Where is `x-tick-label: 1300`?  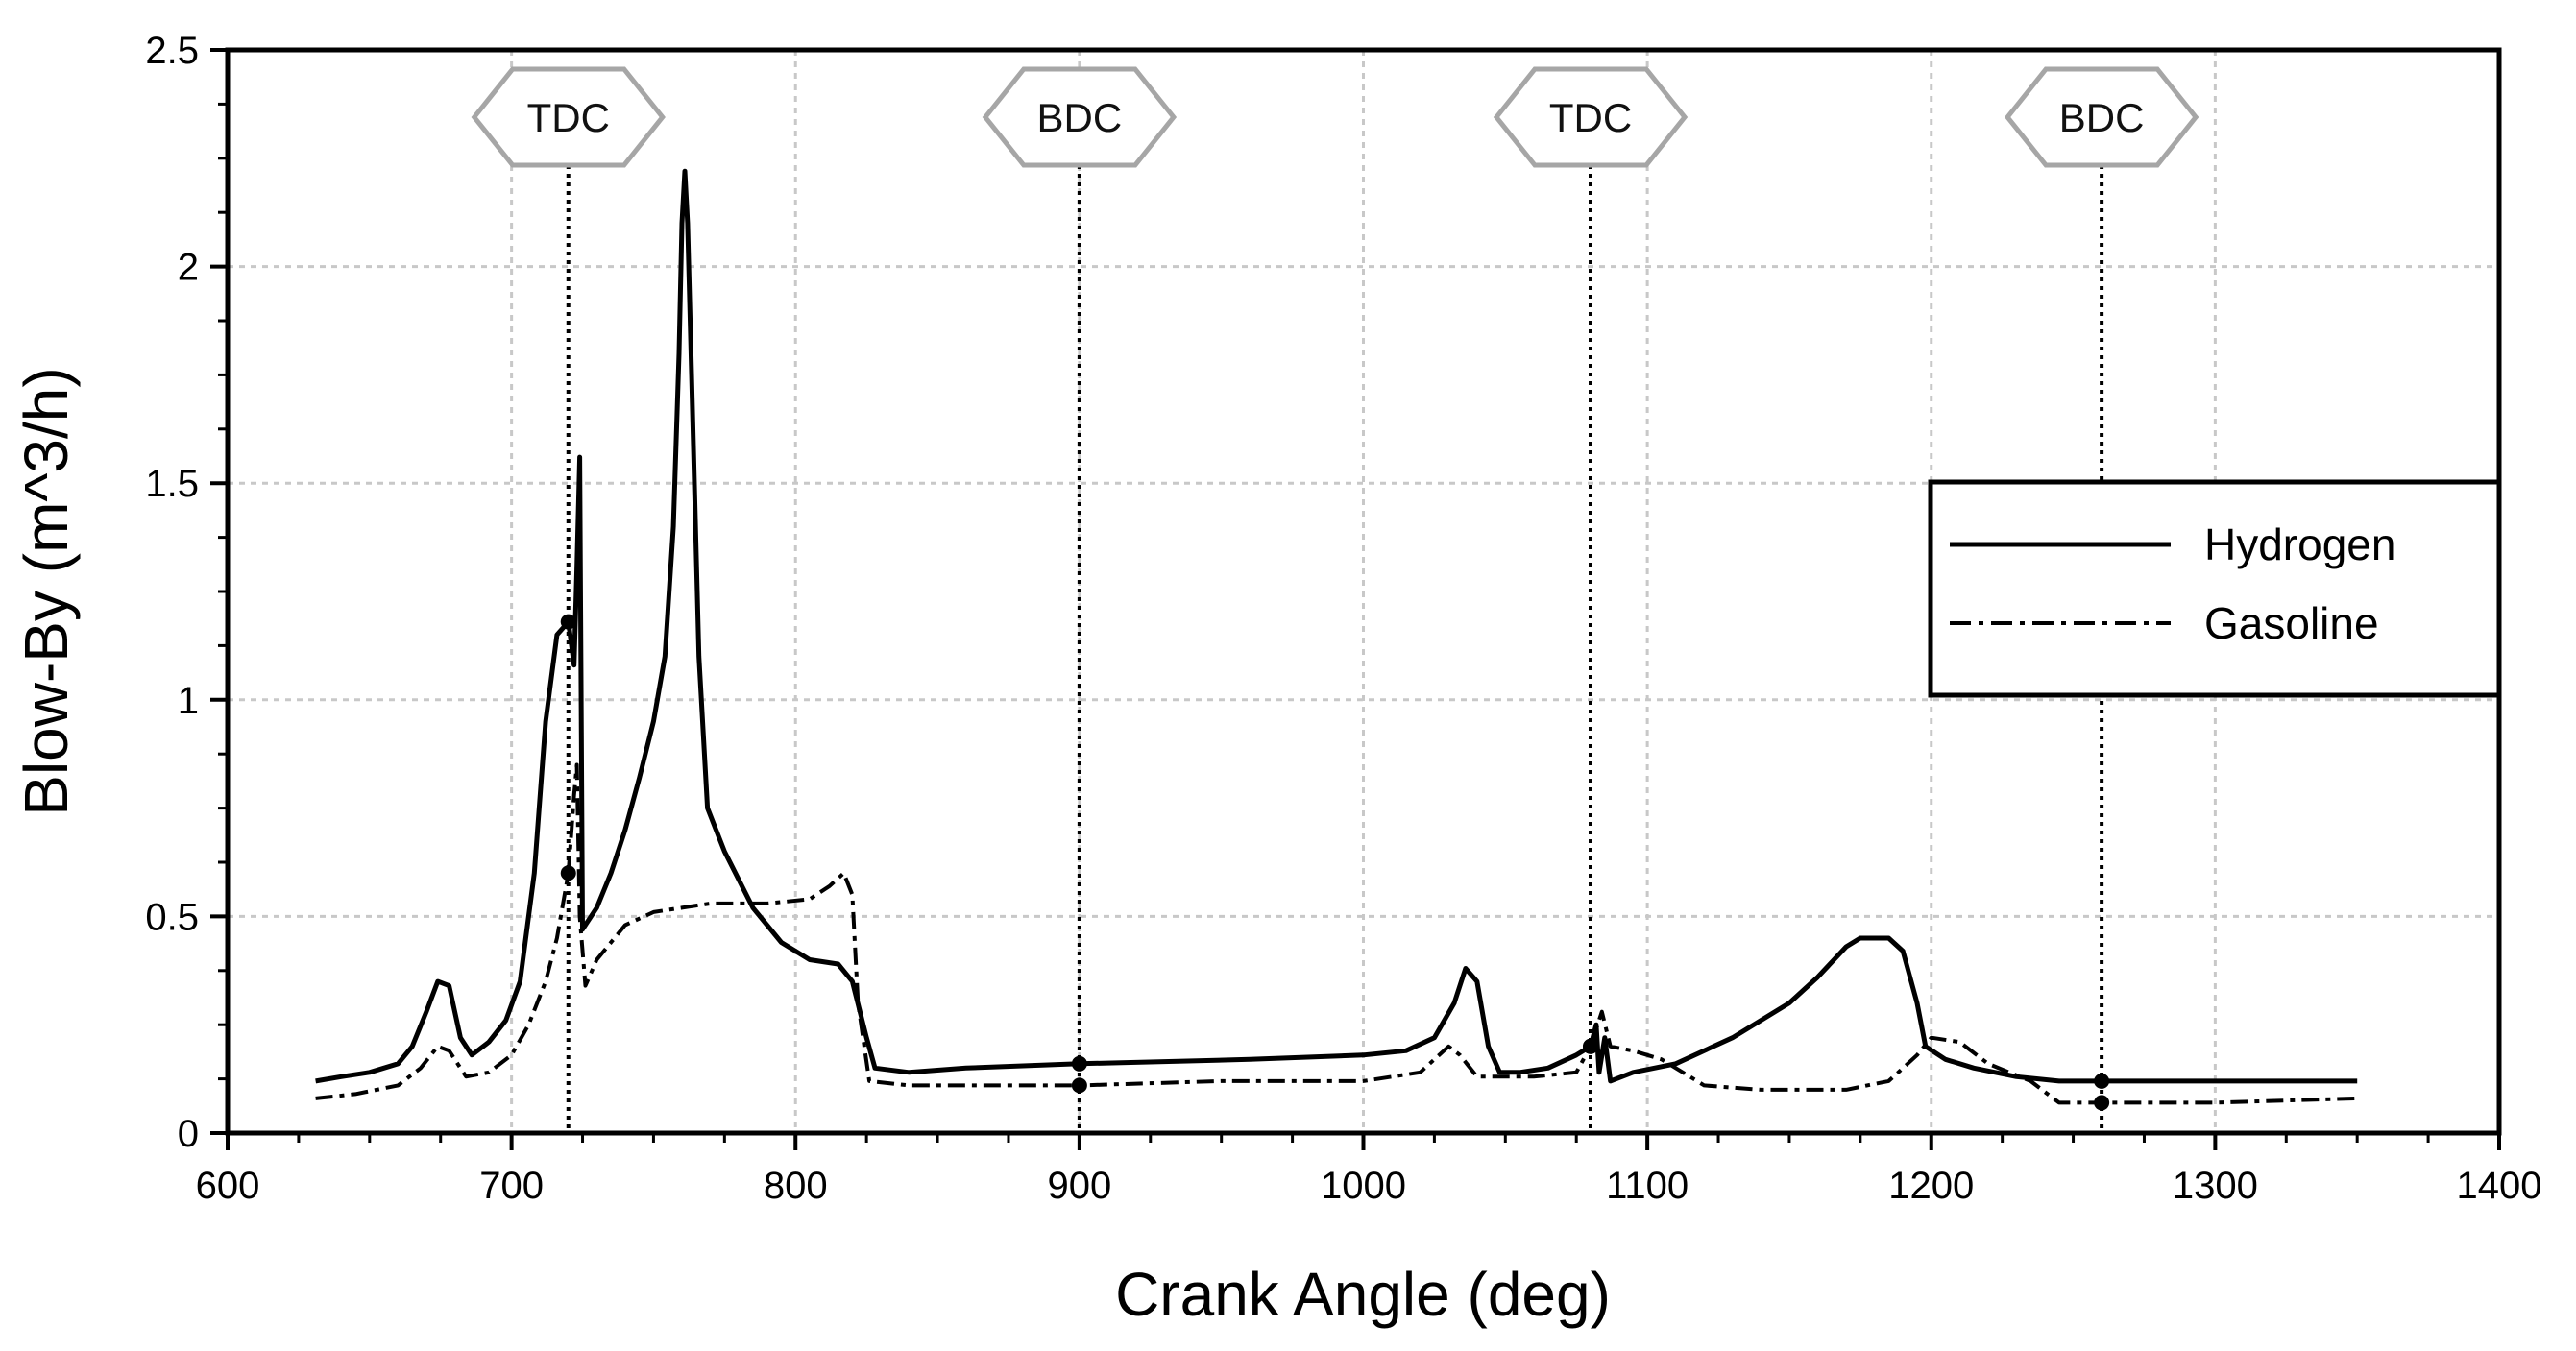 x-tick-label: 1300 is located at coordinates (2215, 1186).